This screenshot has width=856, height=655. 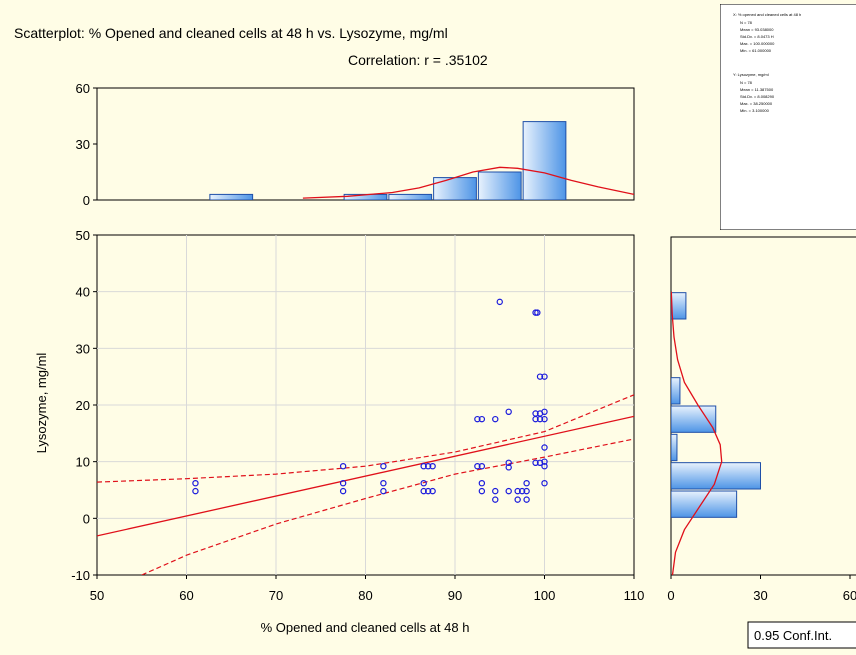 I want to click on confidence-label: 0.95 Conf.Int., so click(x=793, y=635).